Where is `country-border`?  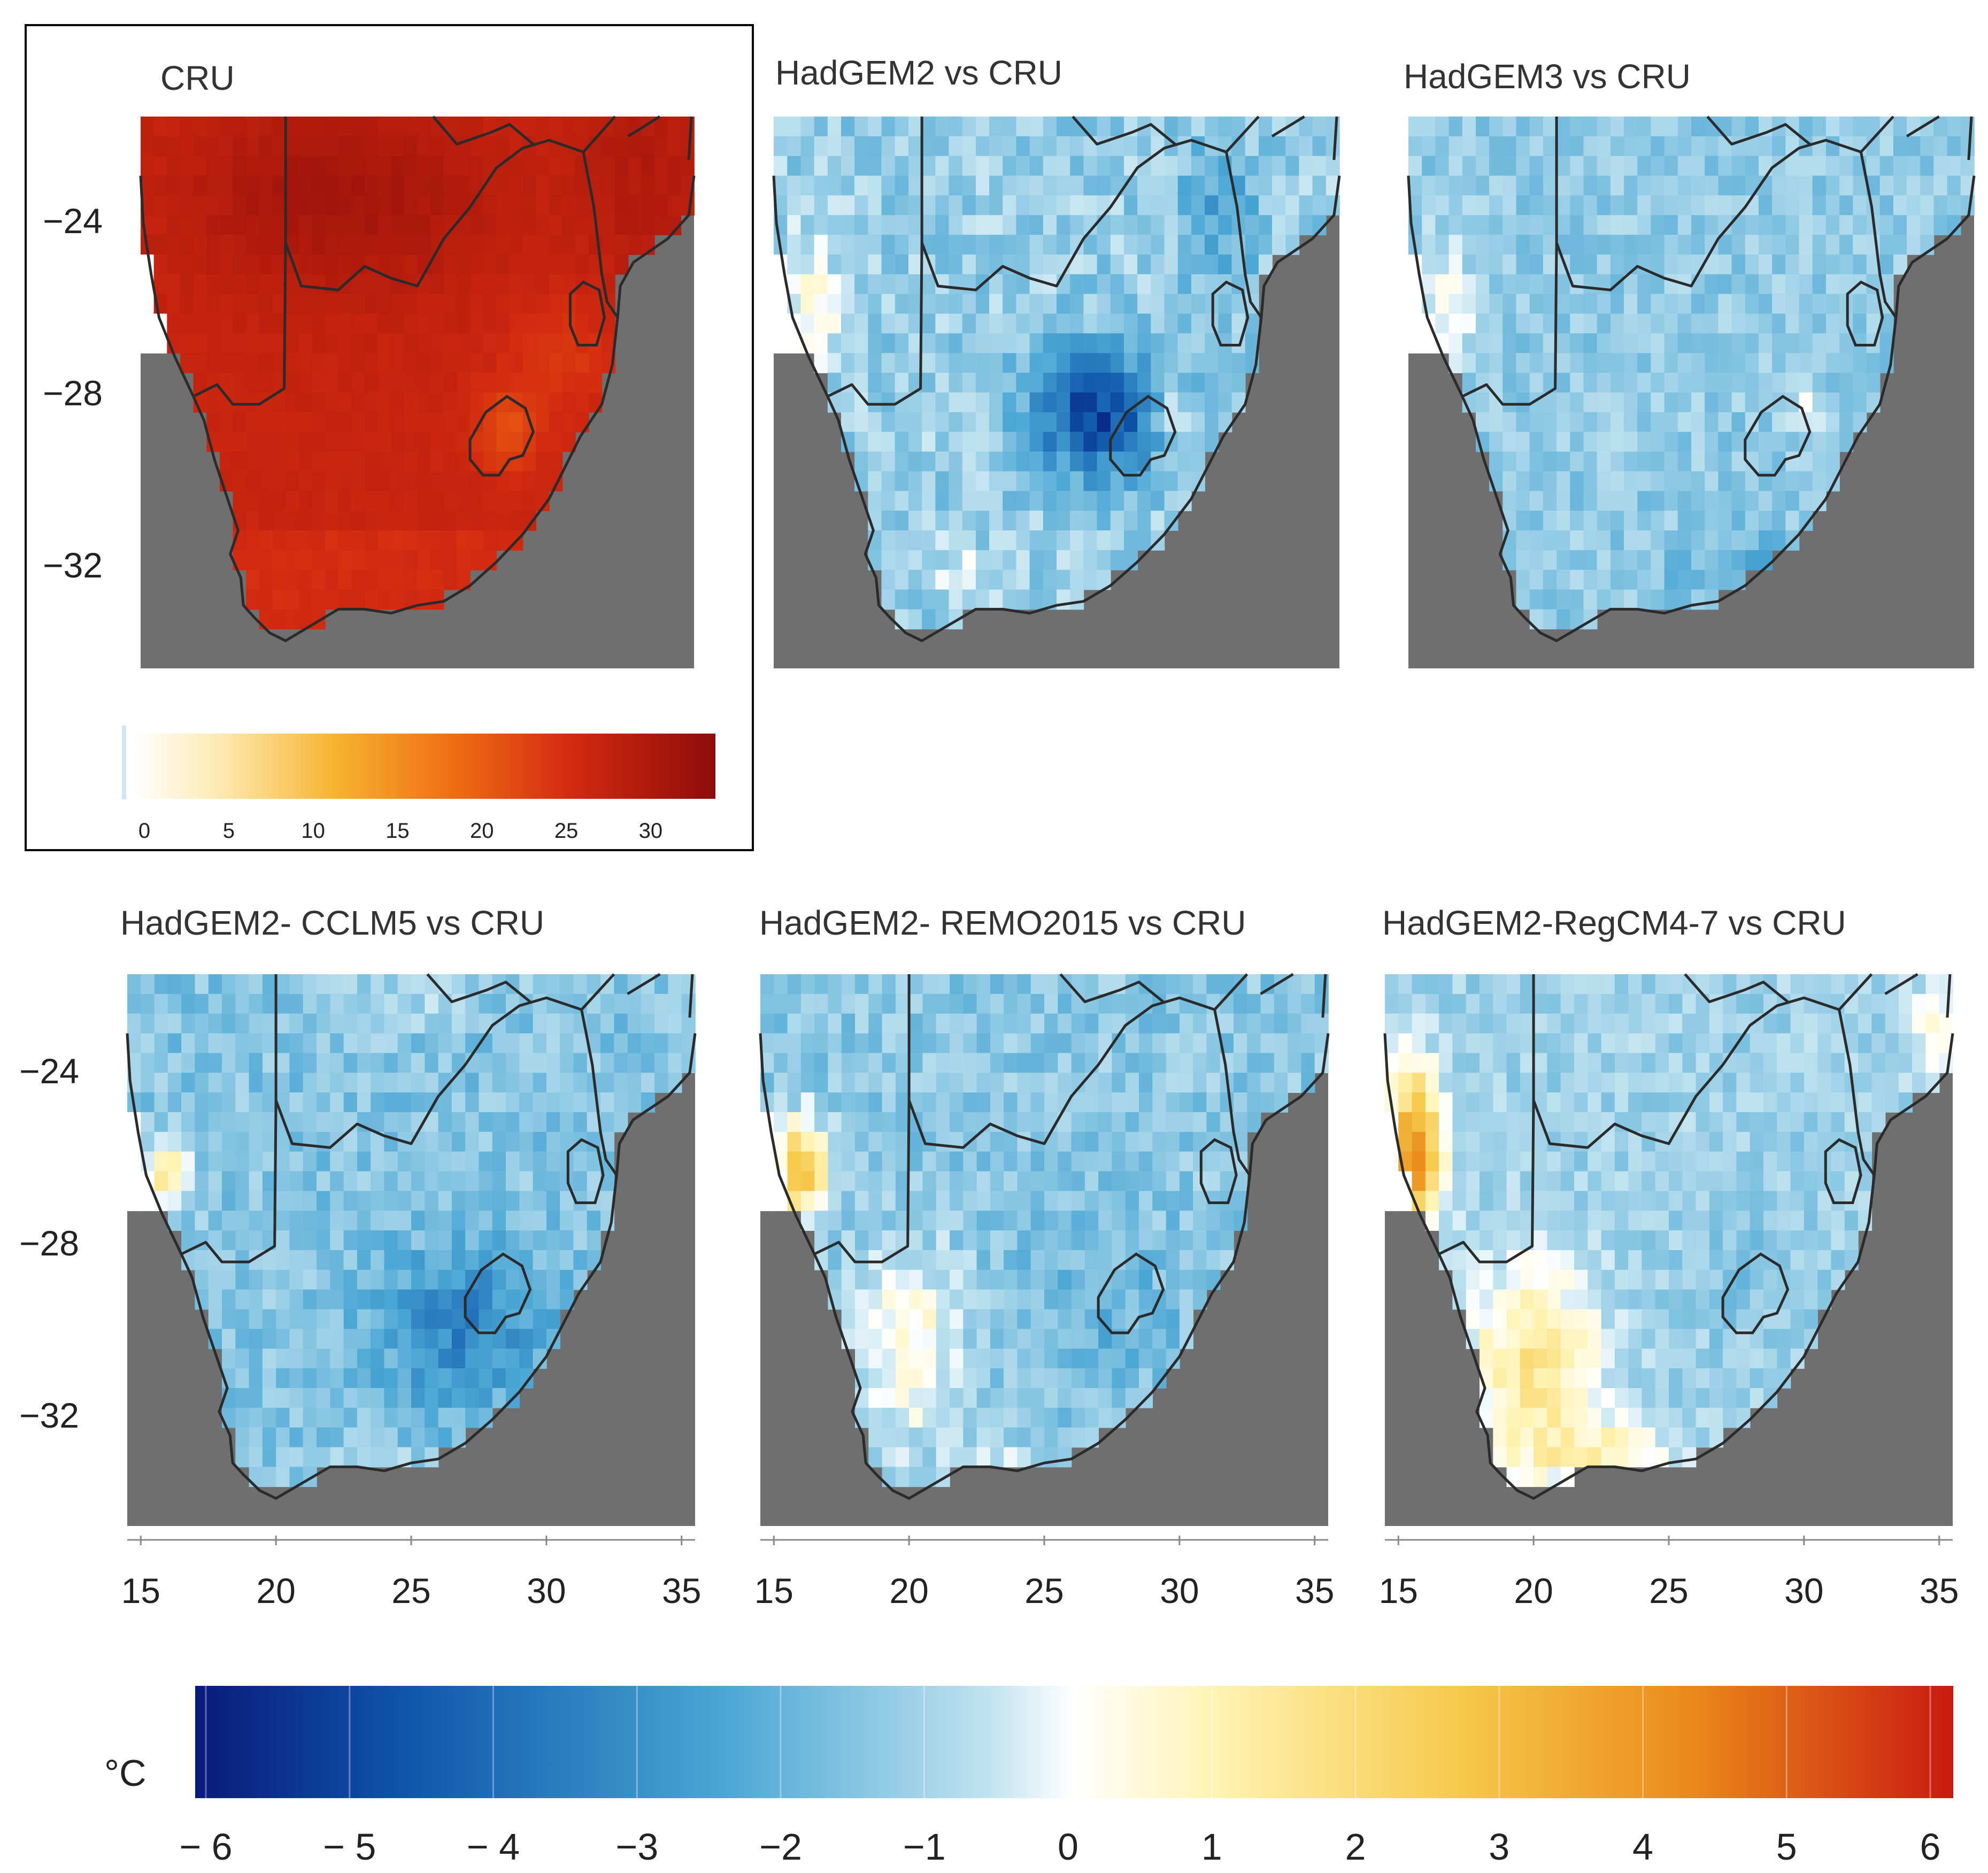 country-border is located at coordinates (1073, 214).